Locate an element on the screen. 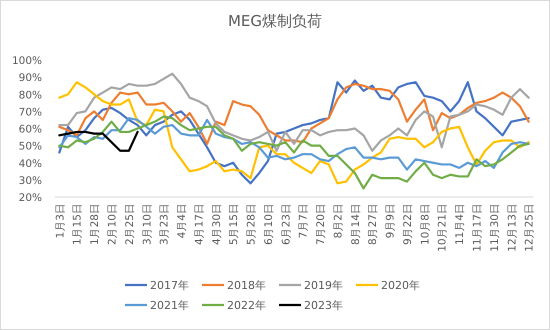  x-tick-label: 7月7日 is located at coordinates (304, 220).